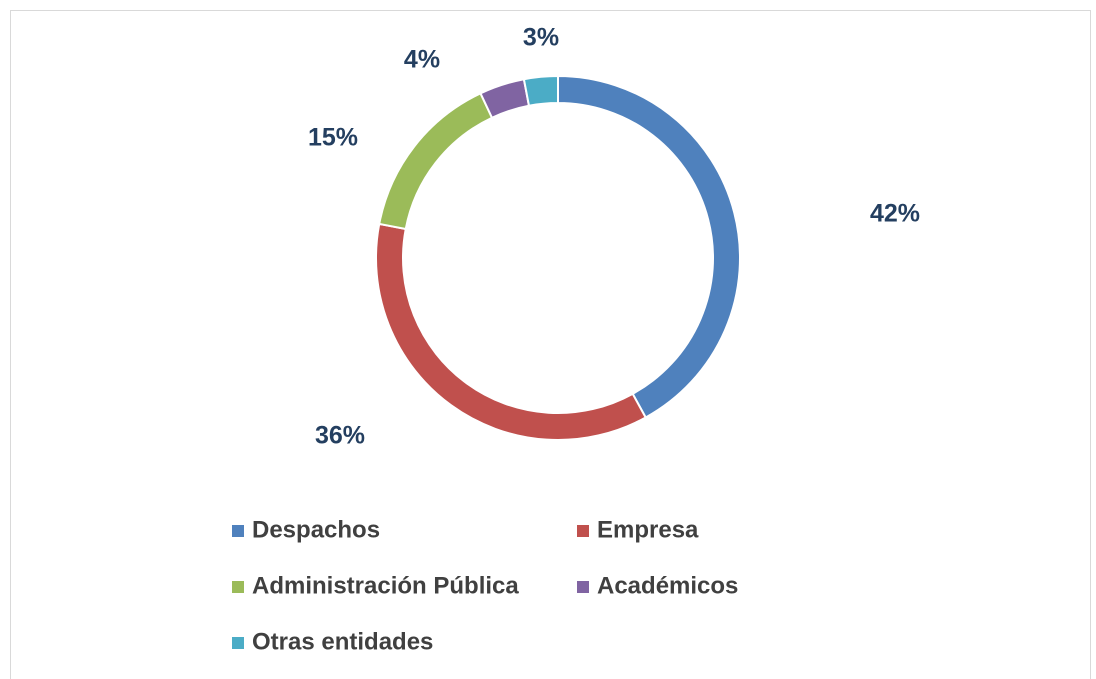 The image size is (1096, 679). What do you see at coordinates (667, 585) in the screenshot?
I see `legend-label: Académicos` at bounding box center [667, 585].